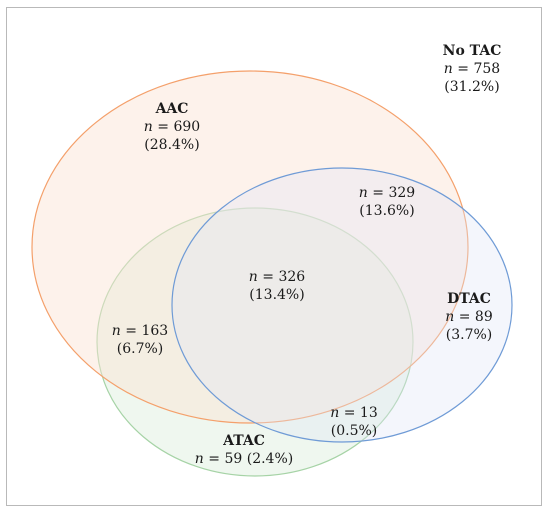 The height and width of the screenshot is (515, 550). I want to click on dtac-percent: (3.7%), so click(469, 335).